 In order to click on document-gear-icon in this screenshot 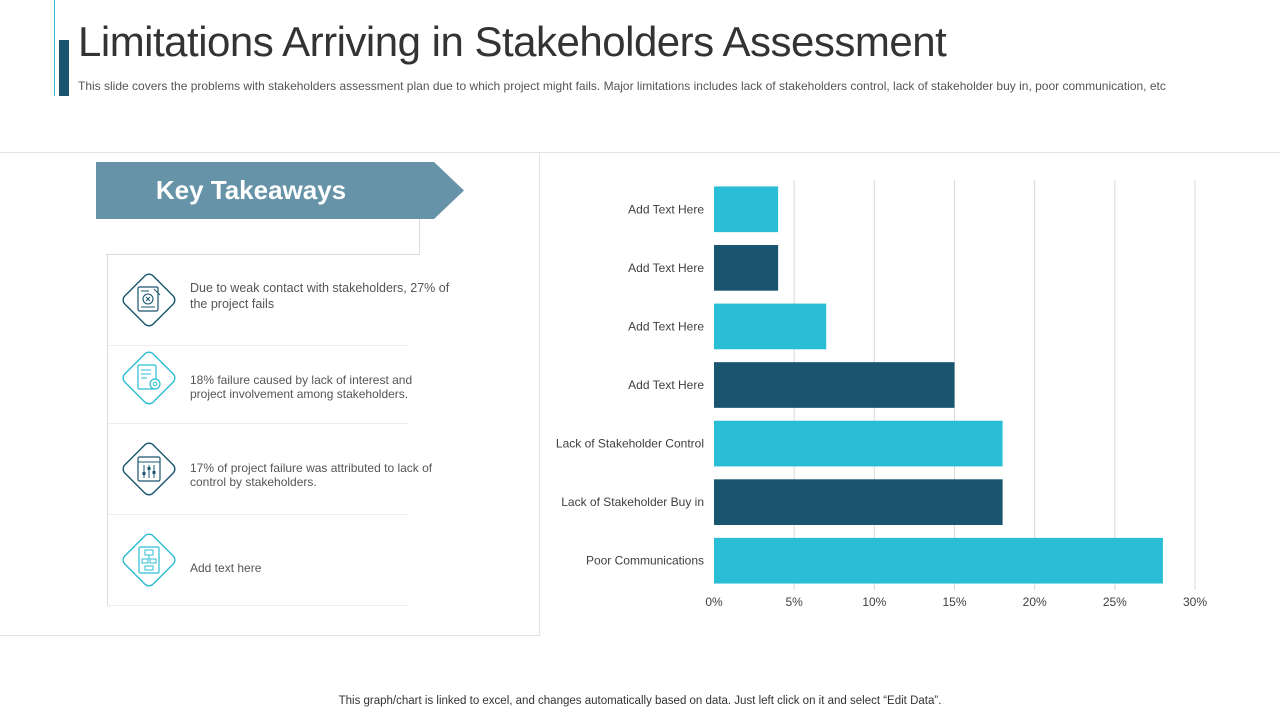, I will do `click(149, 378)`.